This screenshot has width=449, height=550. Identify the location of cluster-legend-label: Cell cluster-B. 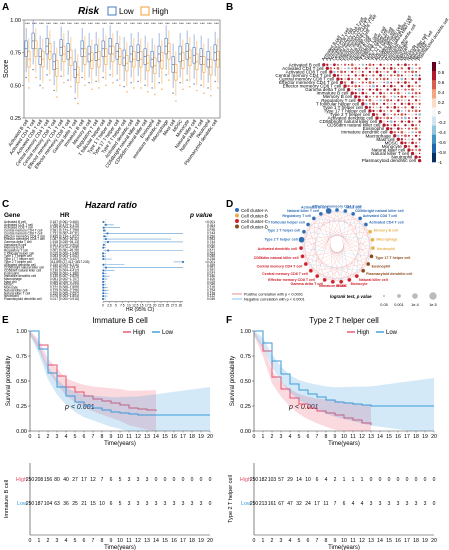
(254, 216).